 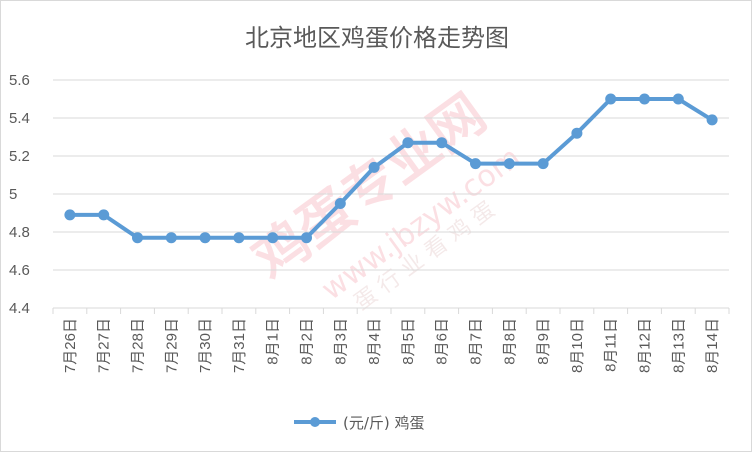 I want to click on x-tick-label: 7月28日, so click(x=138, y=345).